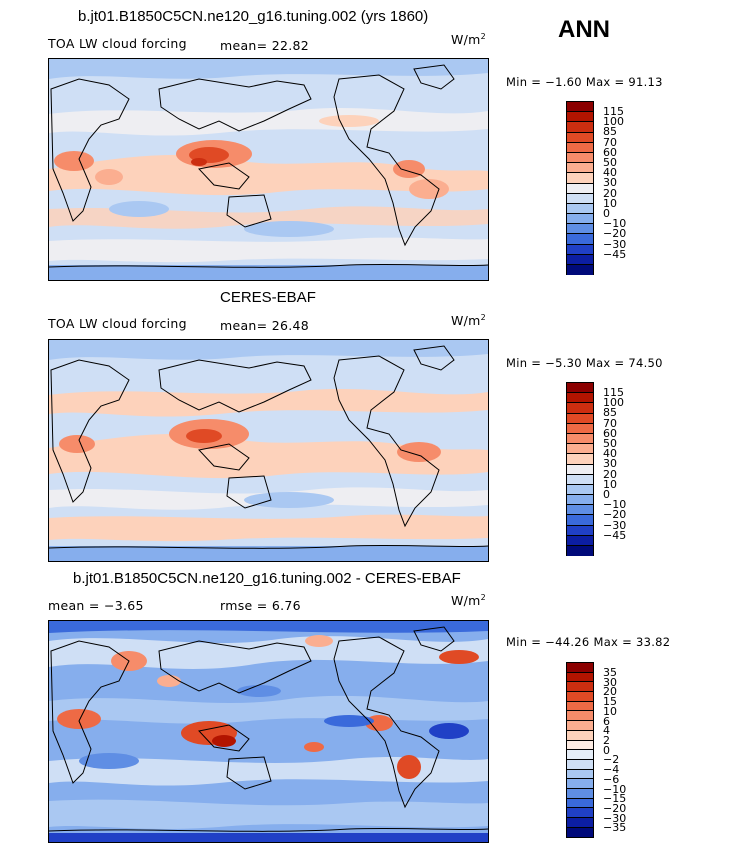 The width and height of the screenshot is (733, 847). What do you see at coordinates (610, 484) in the screenshot?
I see `colorbar-tick: 10` at bounding box center [610, 484].